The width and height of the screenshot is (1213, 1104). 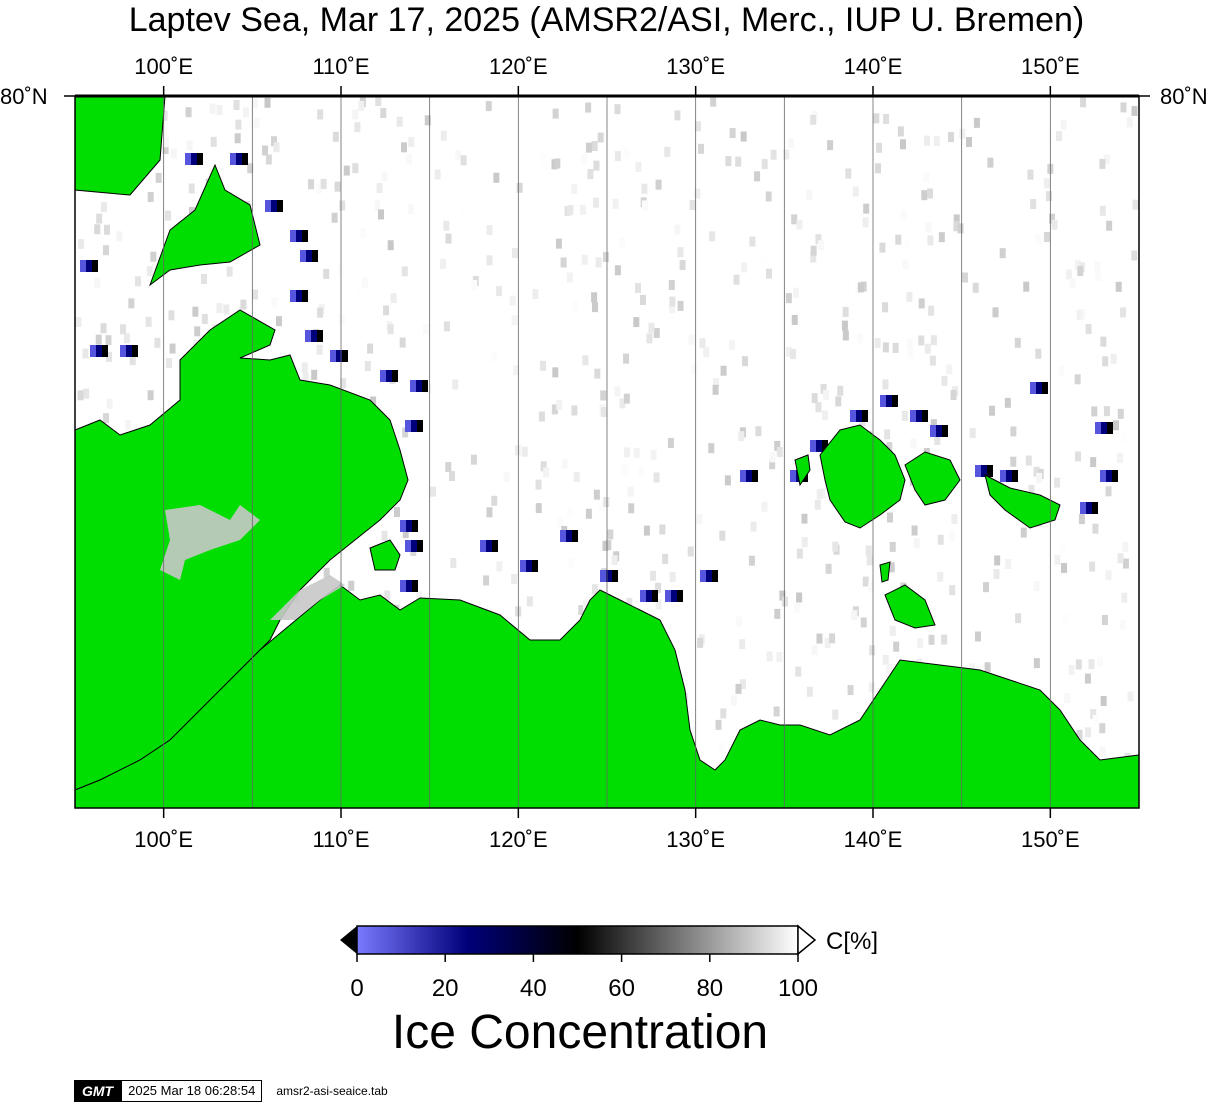 What do you see at coordinates (332, 1091) in the screenshot?
I see `source-filename: amsr2-asi-seaice.tab` at bounding box center [332, 1091].